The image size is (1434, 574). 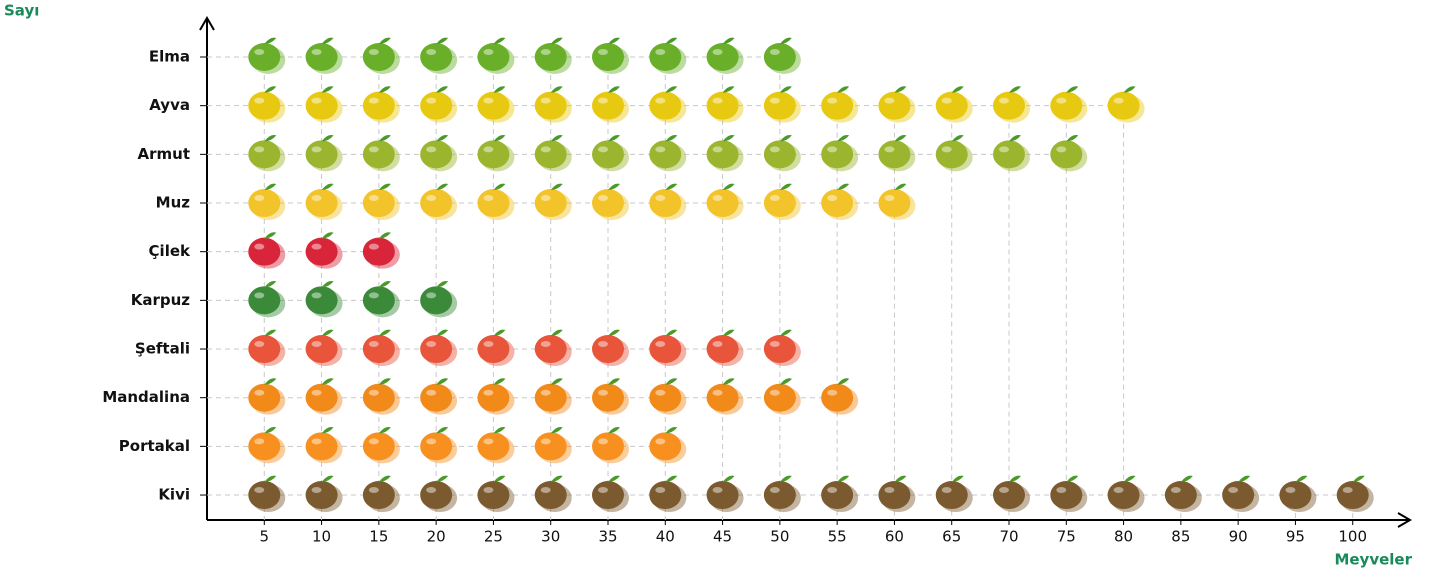 What do you see at coordinates (1238, 537) in the screenshot?
I see `x-tick-label: 90` at bounding box center [1238, 537].